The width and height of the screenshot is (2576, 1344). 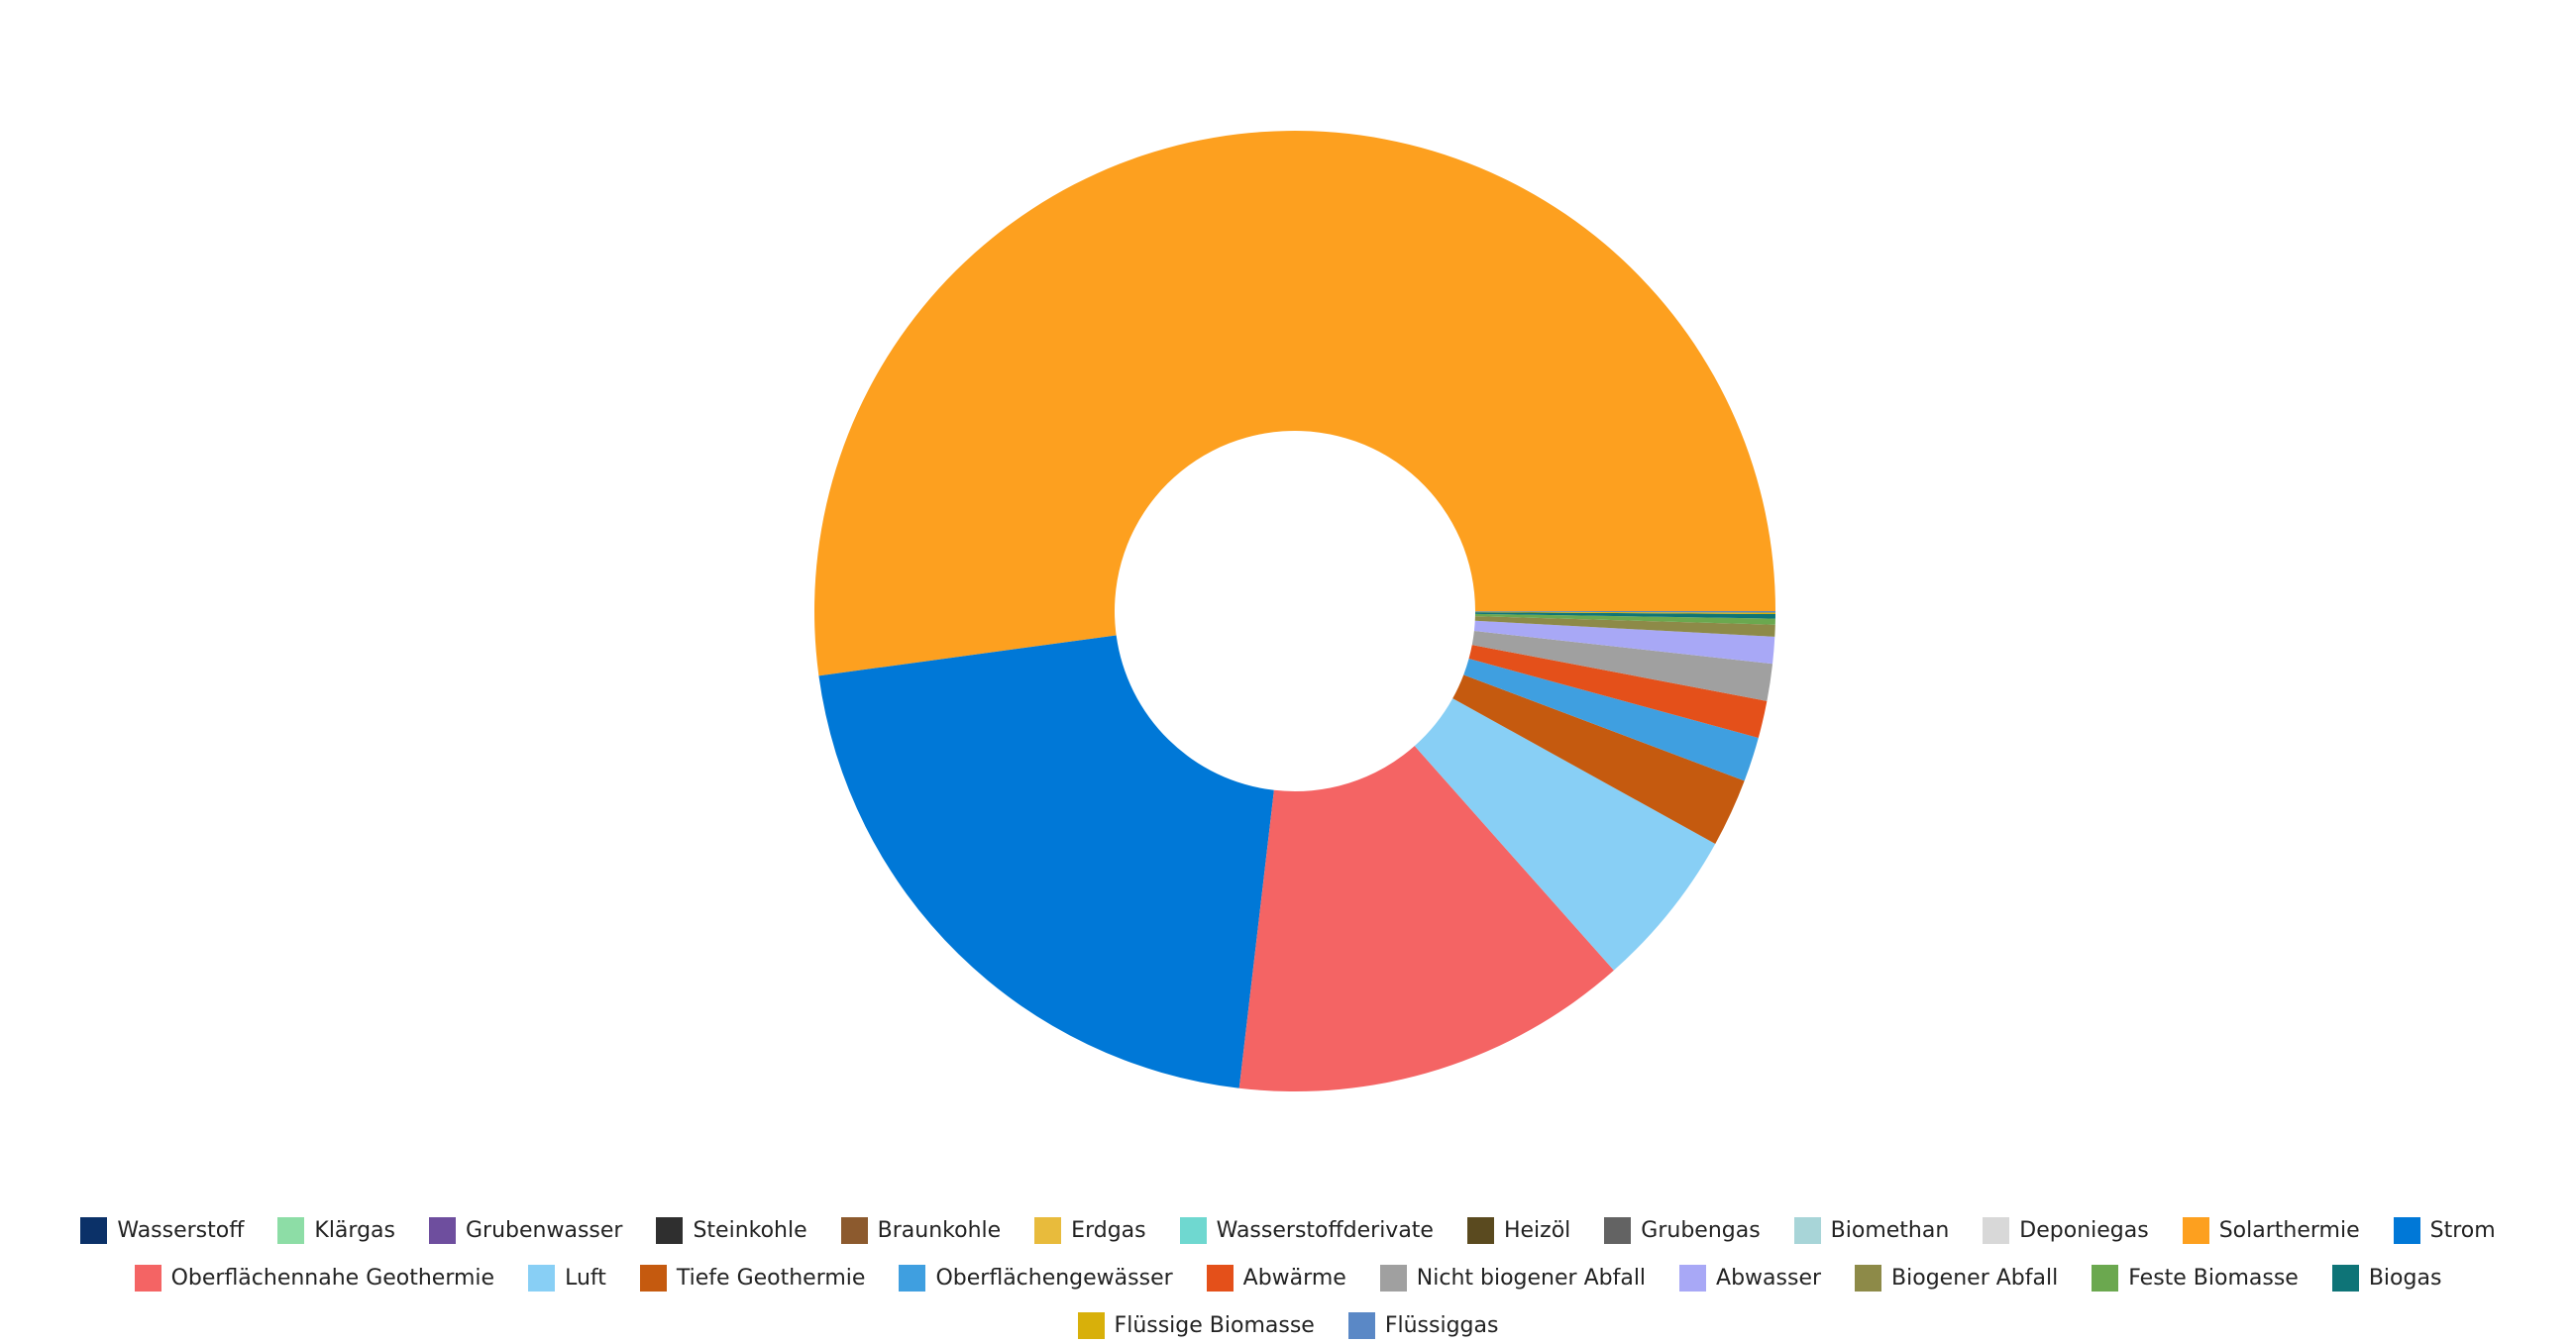 I want to click on legend-item: Wasserstoffderivate, so click(x=1307, y=1230).